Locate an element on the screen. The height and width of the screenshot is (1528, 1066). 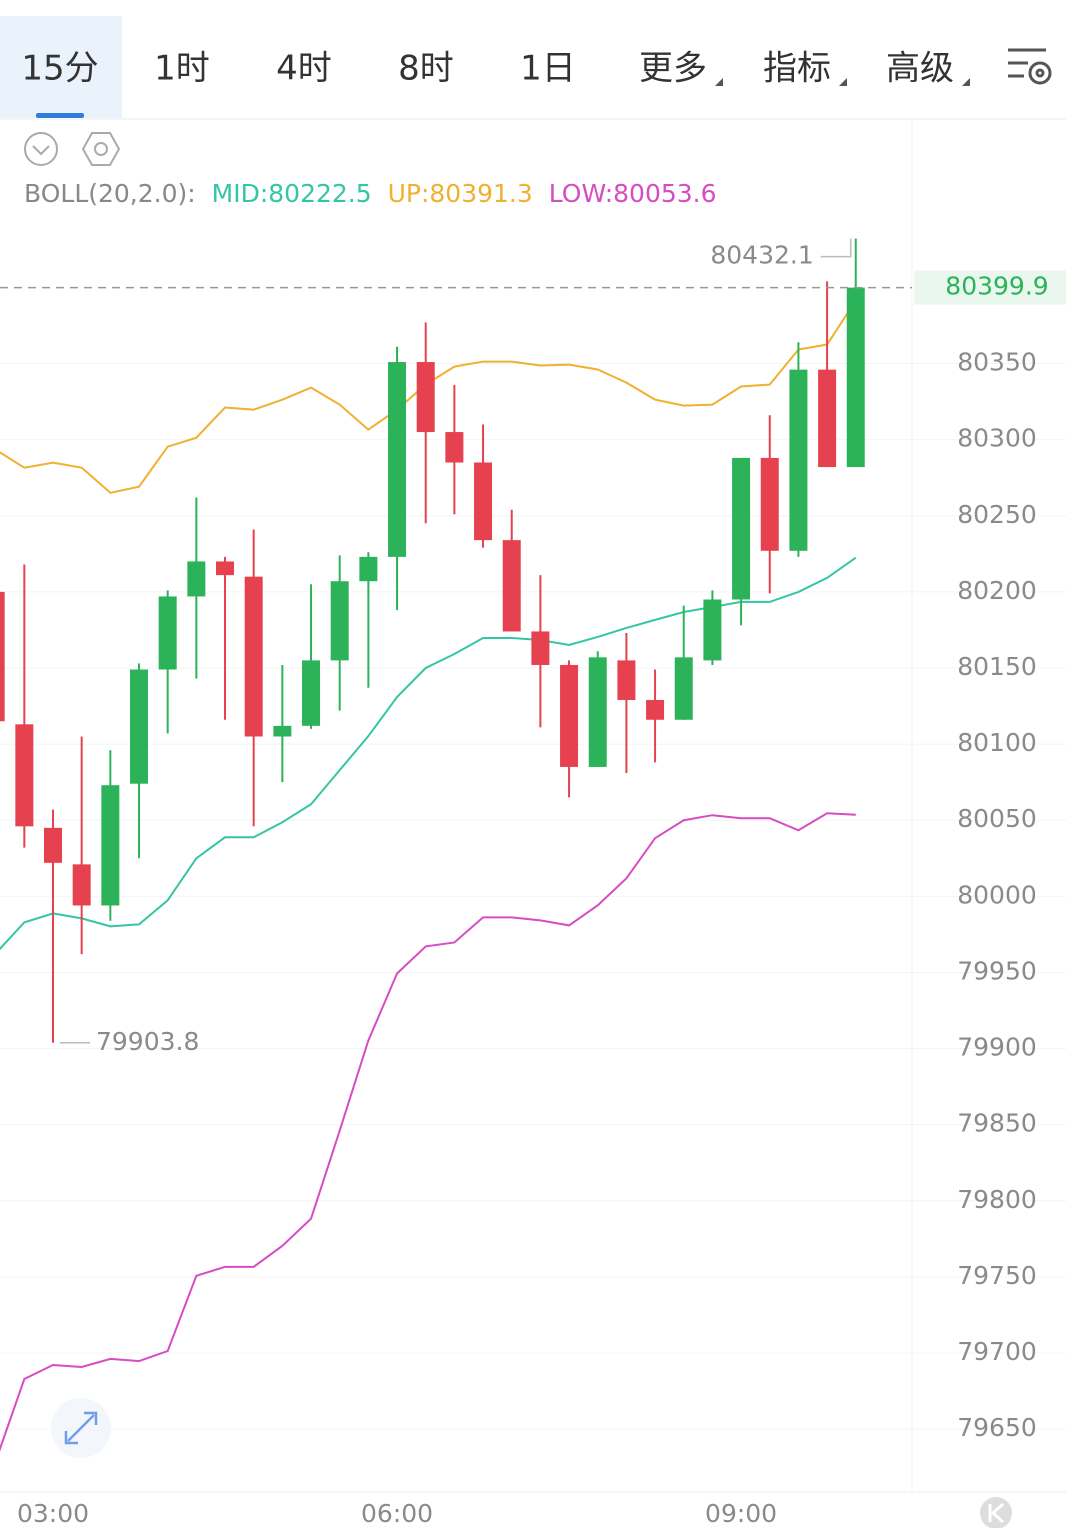
legend-entry: MID:80222.5 is located at coordinates (292, 193).